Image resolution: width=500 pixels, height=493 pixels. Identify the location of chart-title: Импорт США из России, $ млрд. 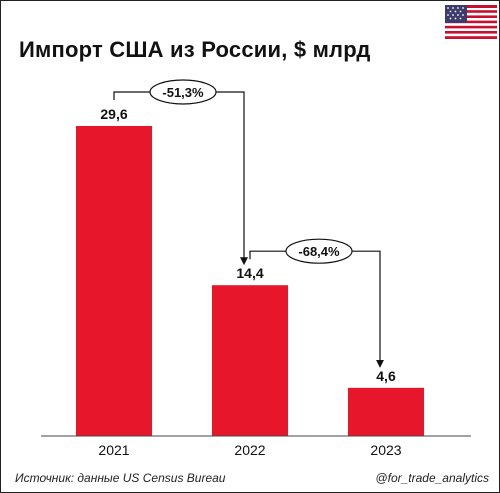
(195, 49).